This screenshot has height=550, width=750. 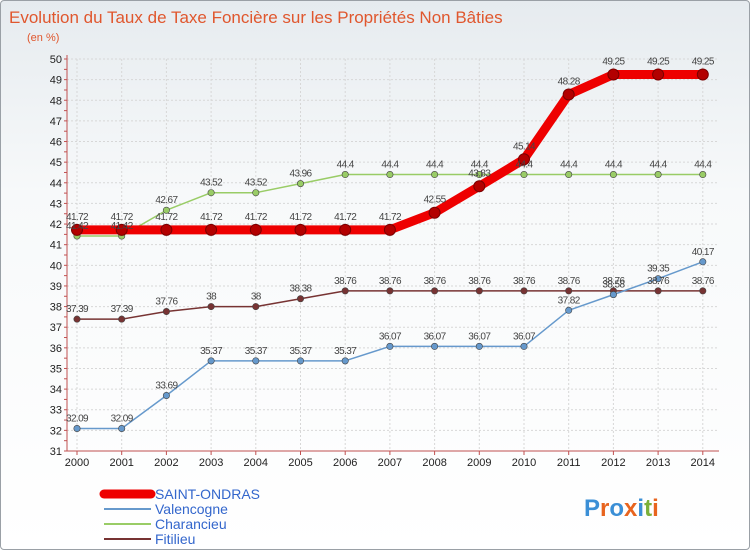 I want to click on data-label: 38, so click(x=211, y=297).